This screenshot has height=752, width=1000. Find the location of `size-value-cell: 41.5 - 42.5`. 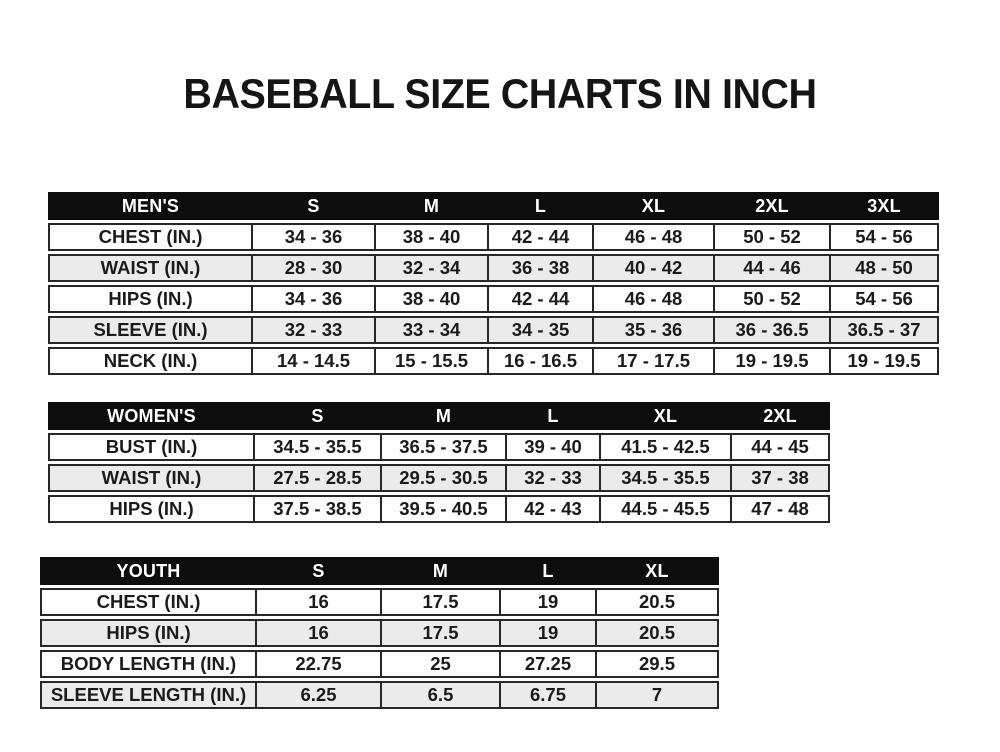

size-value-cell: 41.5 - 42.5 is located at coordinates (664, 447).